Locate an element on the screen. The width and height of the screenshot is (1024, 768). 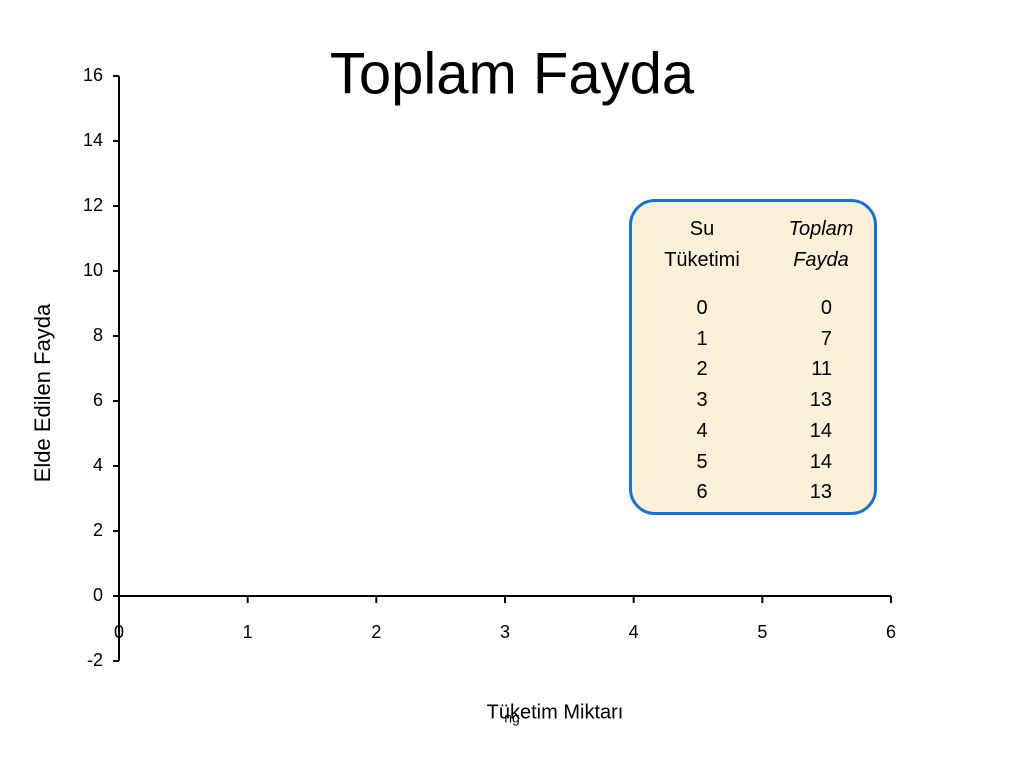
x-tick-label: 4 is located at coordinates (634, 632).